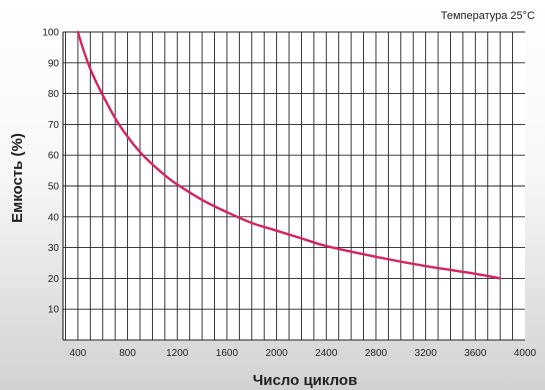  Describe the element at coordinates (54, 310) in the screenshot. I see `y-tick-label: 10` at that location.